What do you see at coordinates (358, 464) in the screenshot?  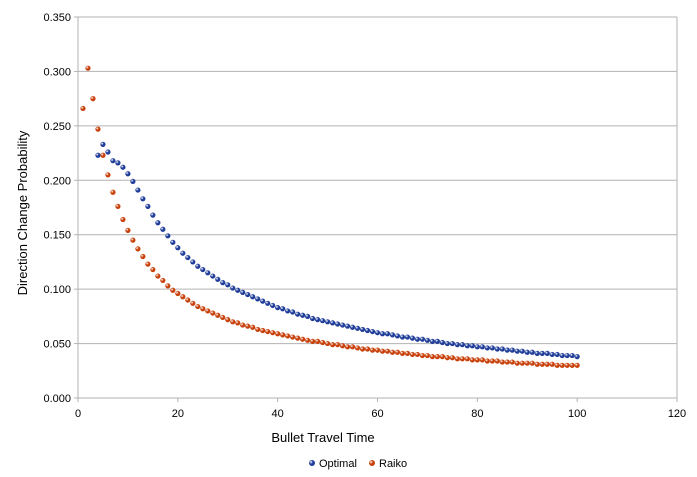 I see `legend: Optimal Raiko` at bounding box center [358, 464].